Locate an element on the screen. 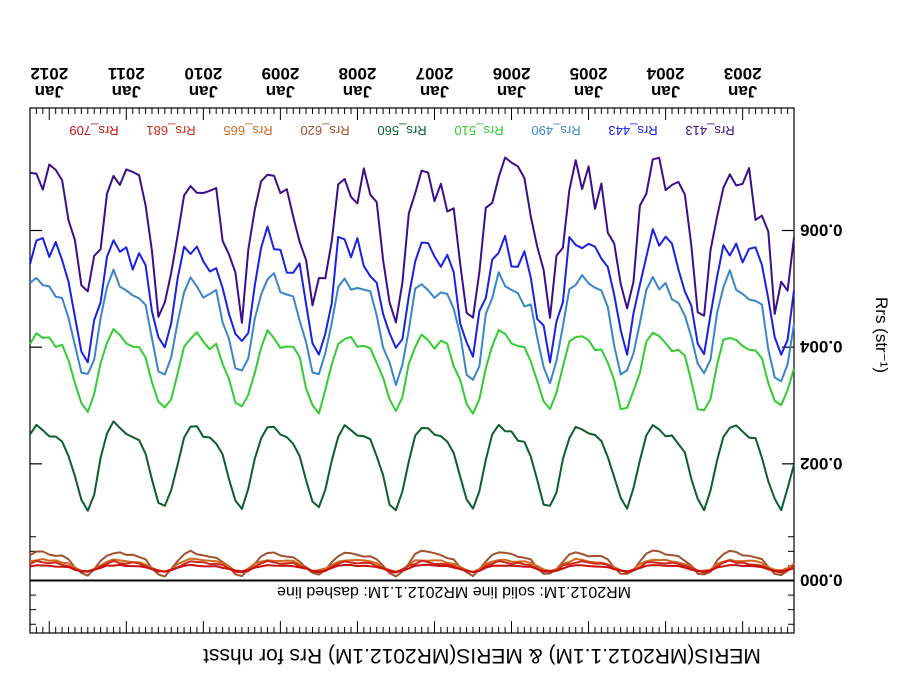 Image resolution: width=900 pixels, height=675 pixels. x-tick-year: 2012 is located at coordinates (49, 73).